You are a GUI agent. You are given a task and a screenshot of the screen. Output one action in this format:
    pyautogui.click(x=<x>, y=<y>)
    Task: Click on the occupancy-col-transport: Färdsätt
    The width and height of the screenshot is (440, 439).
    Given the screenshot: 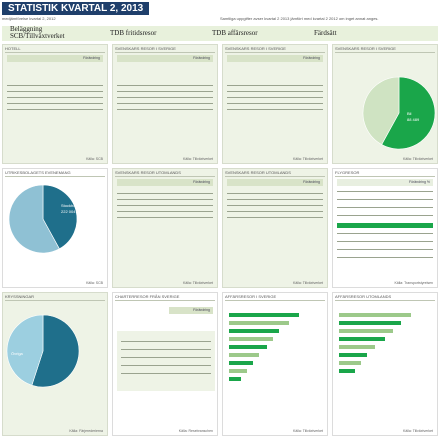 What is the action you would take?
    pyautogui.click(x=325, y=33)
    